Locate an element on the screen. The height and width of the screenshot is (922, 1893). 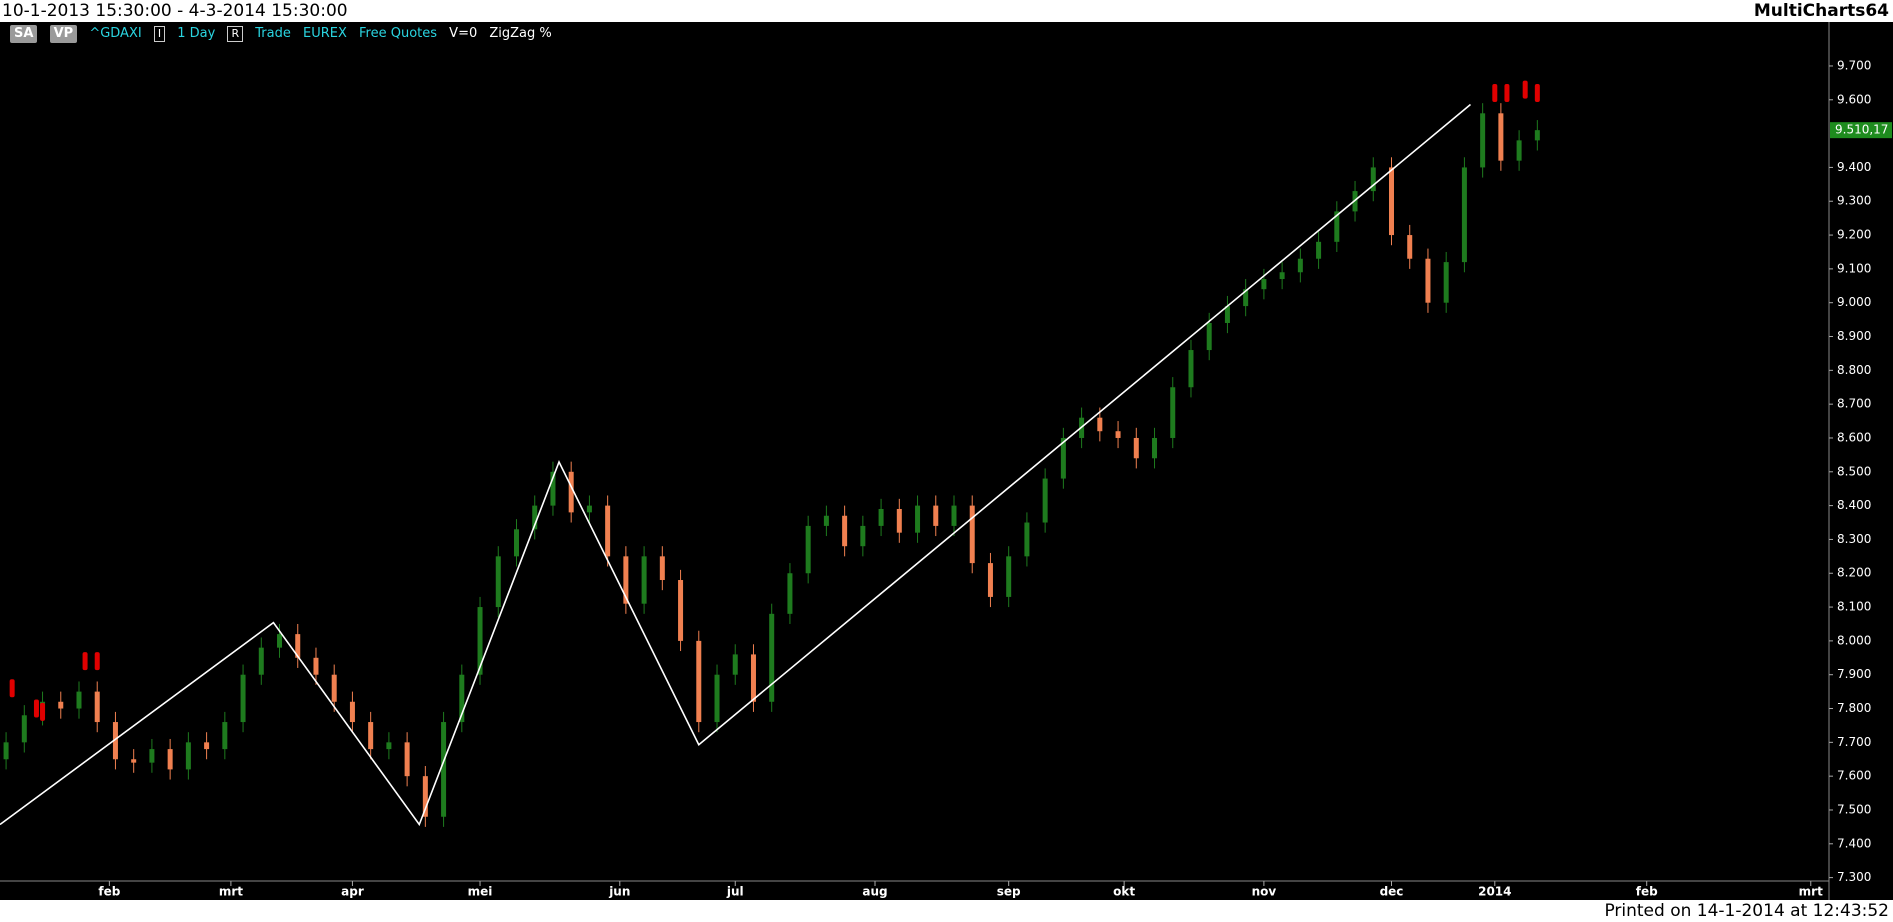
study-name: ZigZag % is located at coordinates (520, 33).